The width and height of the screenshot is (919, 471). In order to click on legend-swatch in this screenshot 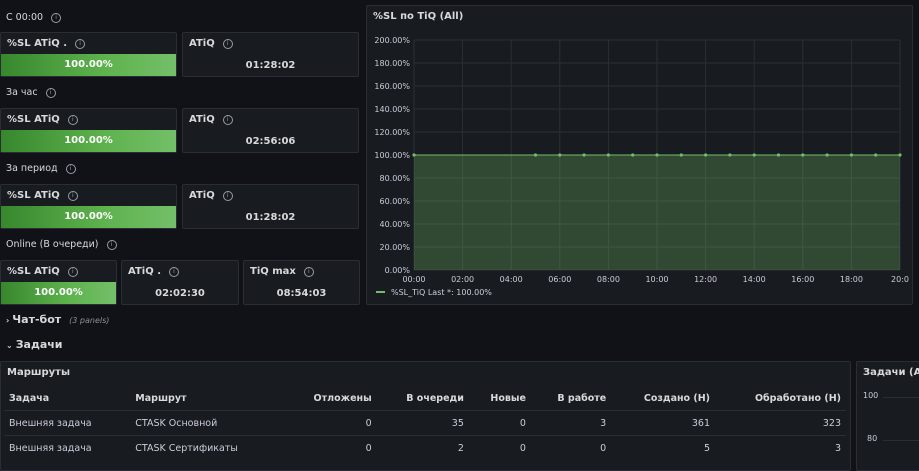, I will do `click(380, 292)`.